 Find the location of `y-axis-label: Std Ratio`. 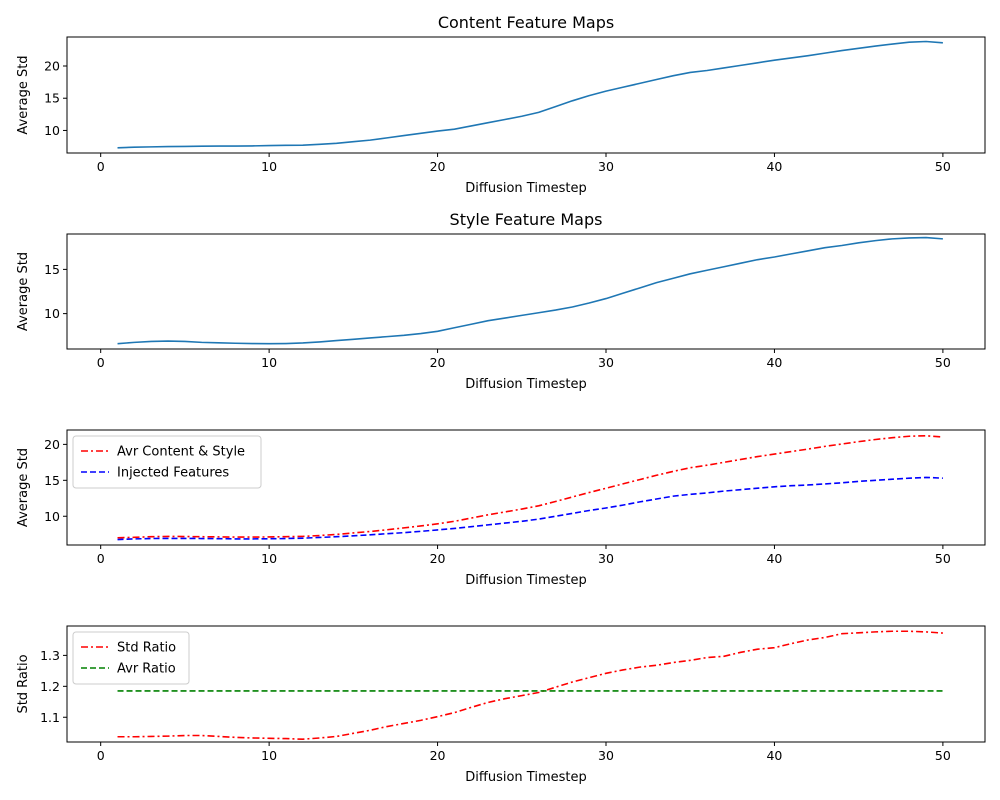

y-axis-label: Std Ratio is located at coordinates (23, 683).